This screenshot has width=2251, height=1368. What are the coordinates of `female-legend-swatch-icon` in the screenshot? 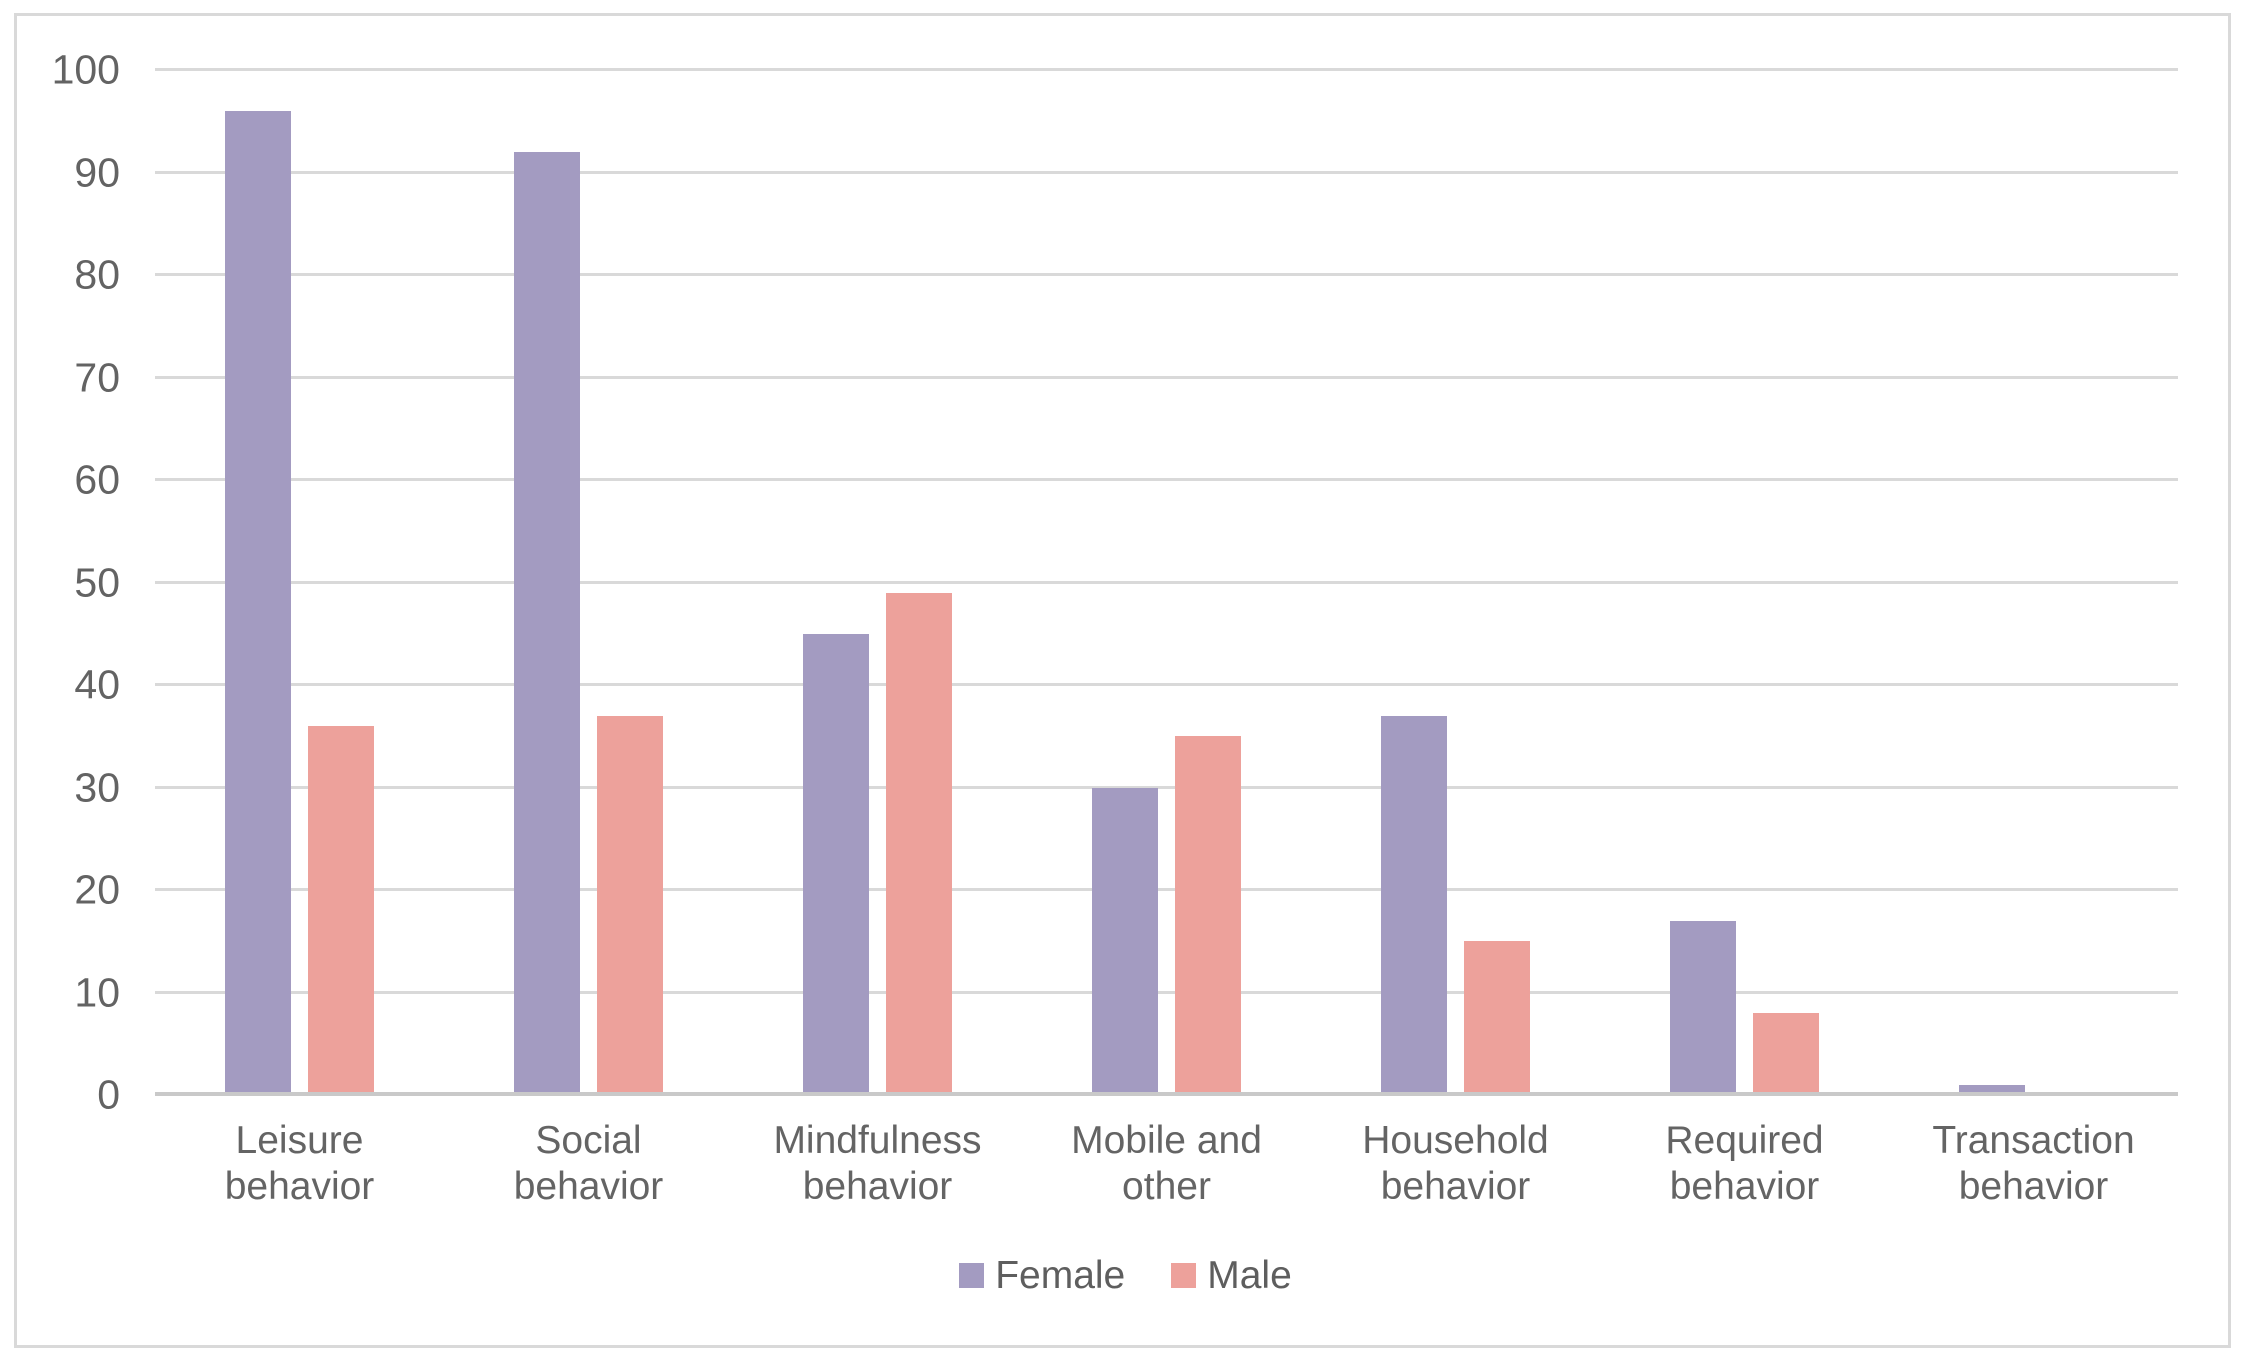 It's located at (972, 1275).